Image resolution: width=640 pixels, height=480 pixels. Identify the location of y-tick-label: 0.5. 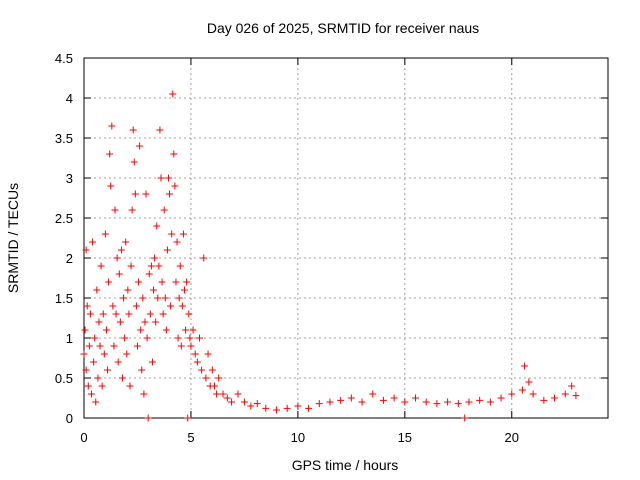
(64, 378).